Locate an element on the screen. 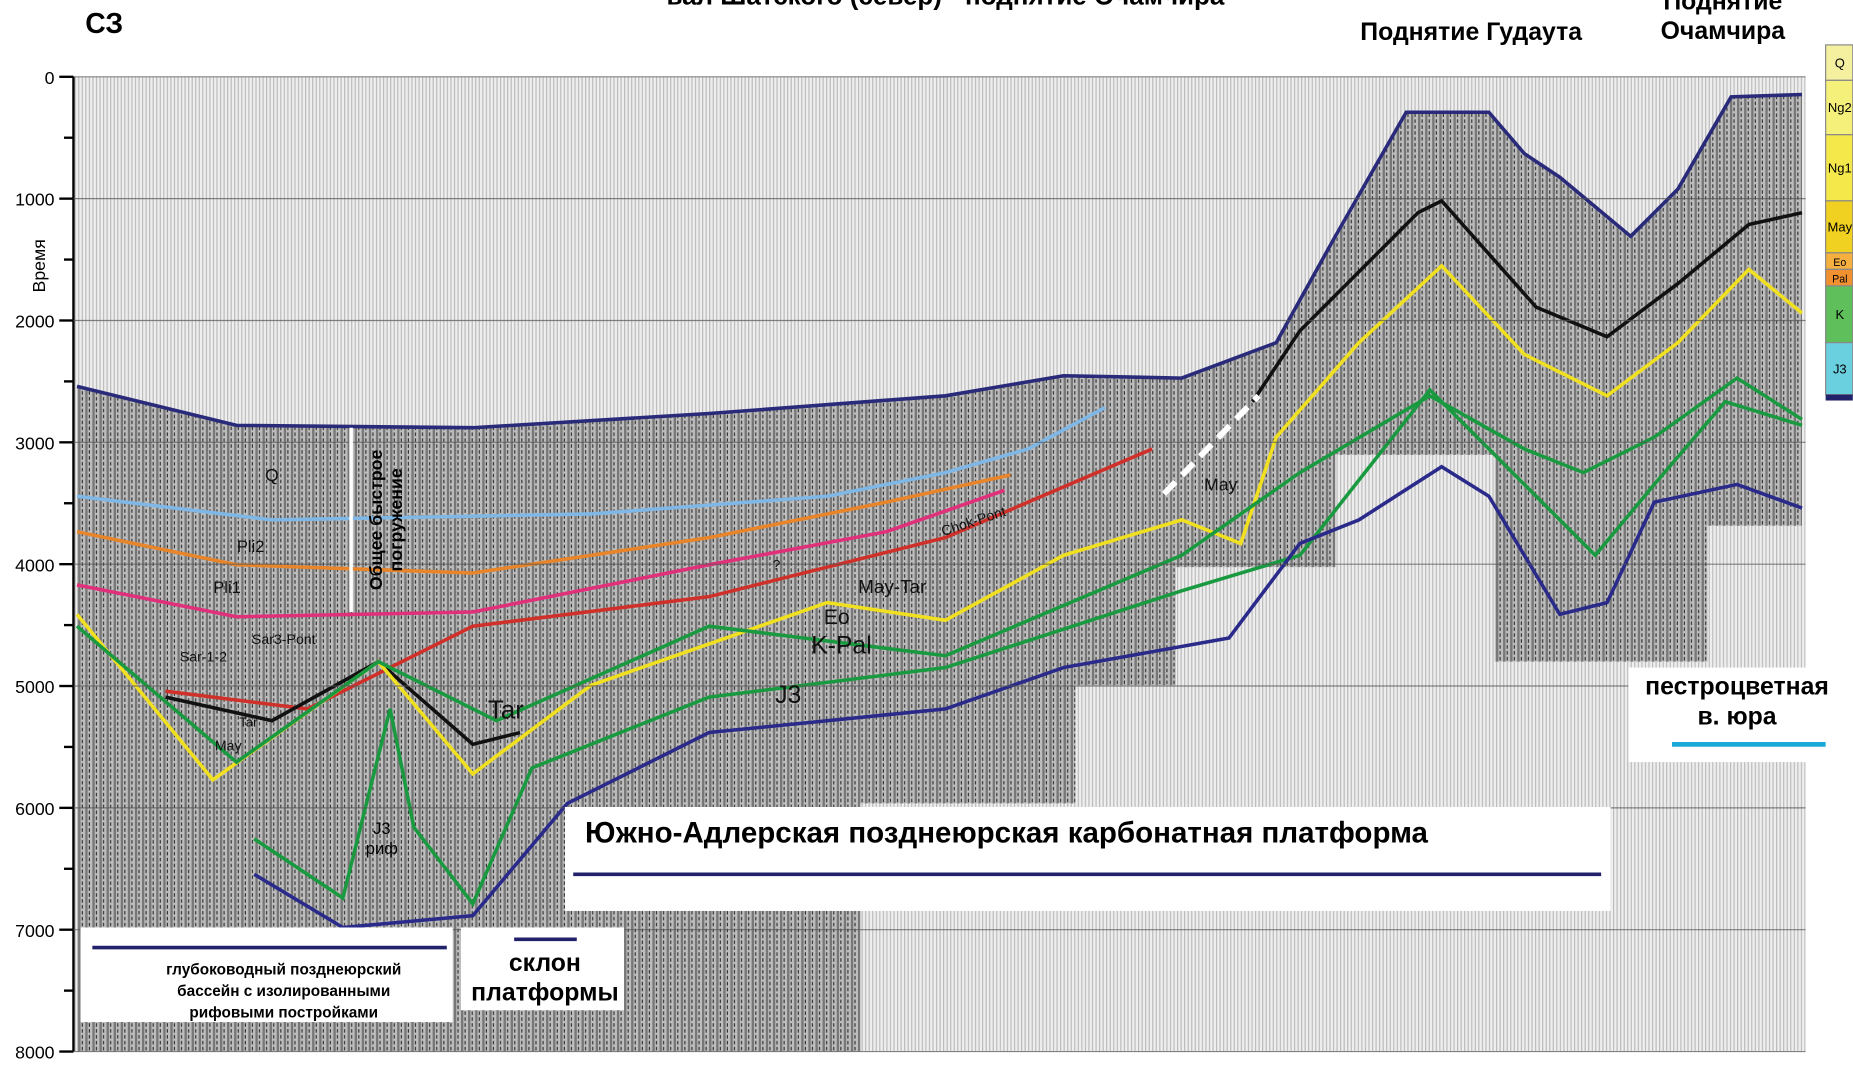 Image resolution: width=1853 pixels, height=1066 pixels. horizon-label: May-Tar is located at coordinates (892, 587).